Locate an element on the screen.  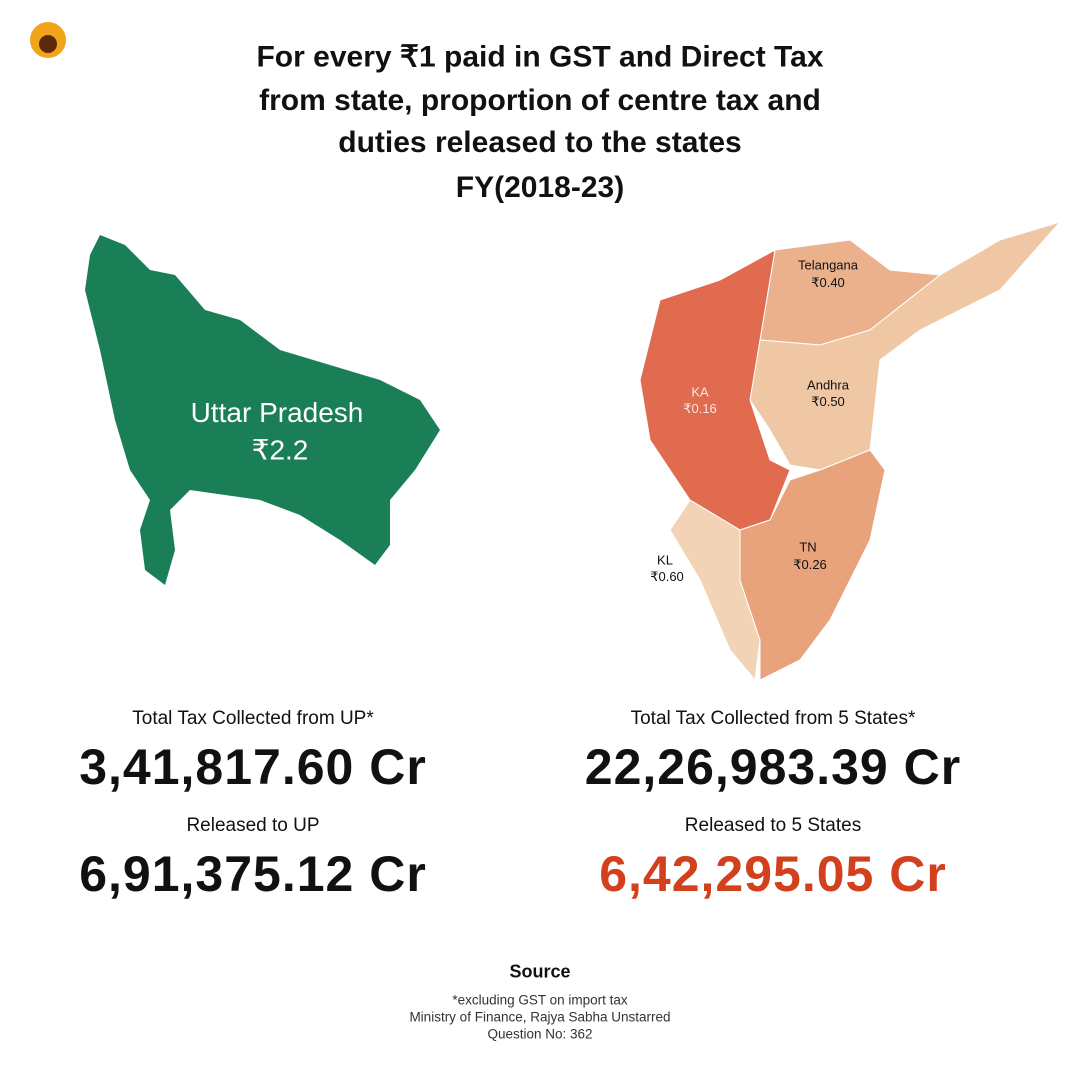
title-line: For every ₹1 paid in GST and Direct Tax is located at coordinates (540, 57).